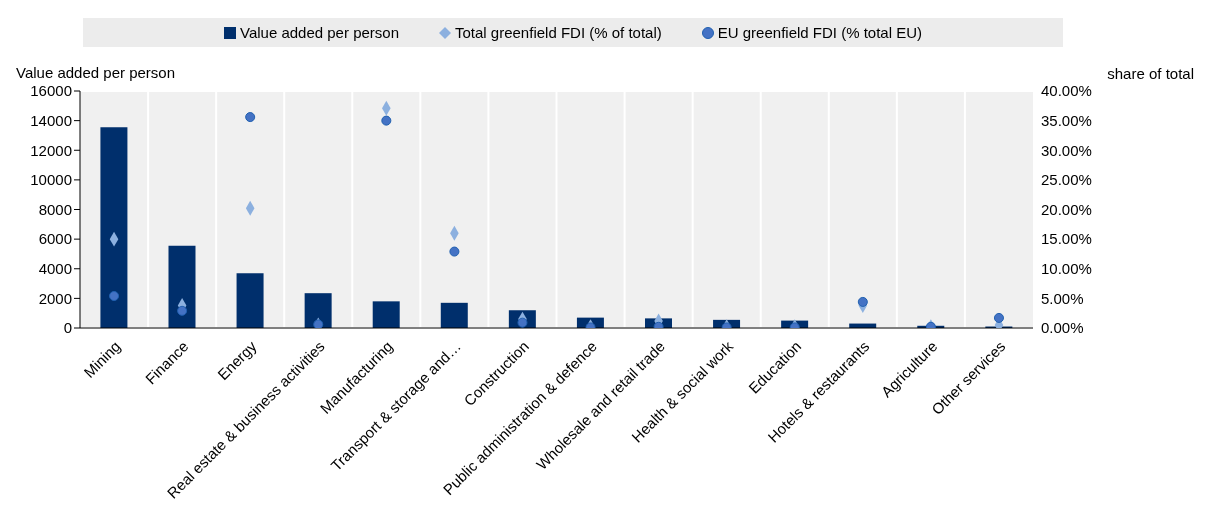 The height and width of the screenshot is (517, 1205). What do you see at coordinates (55, 239) in the screenshot?
I see `y-tick-label: 6000` at bounding box center [55, 239].